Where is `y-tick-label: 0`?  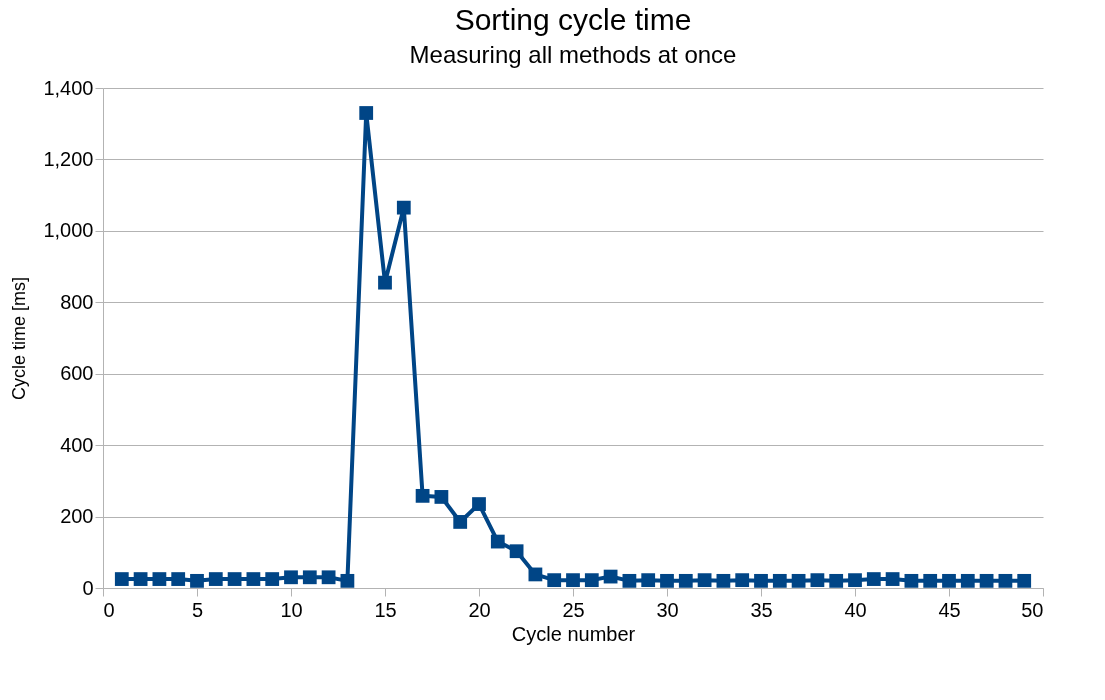
y-tick-label: 0 is located at coordinates (88, 587).